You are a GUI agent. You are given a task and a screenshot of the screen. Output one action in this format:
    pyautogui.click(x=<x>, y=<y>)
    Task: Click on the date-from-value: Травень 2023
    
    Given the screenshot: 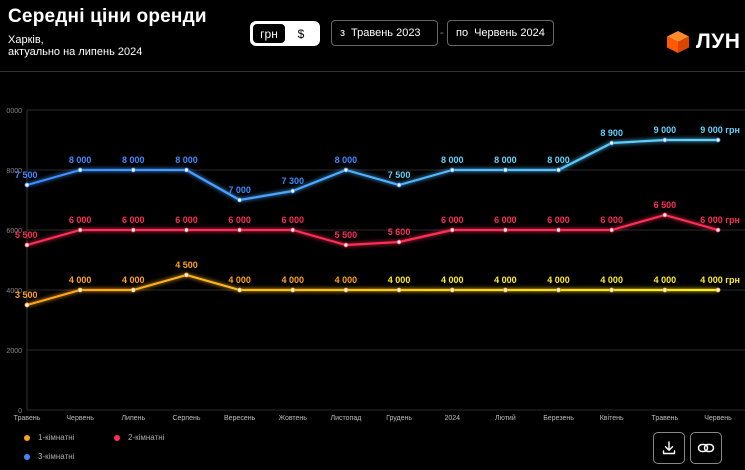 What is the action you would take?
    pyautogui.click(x=386, y=33)
    